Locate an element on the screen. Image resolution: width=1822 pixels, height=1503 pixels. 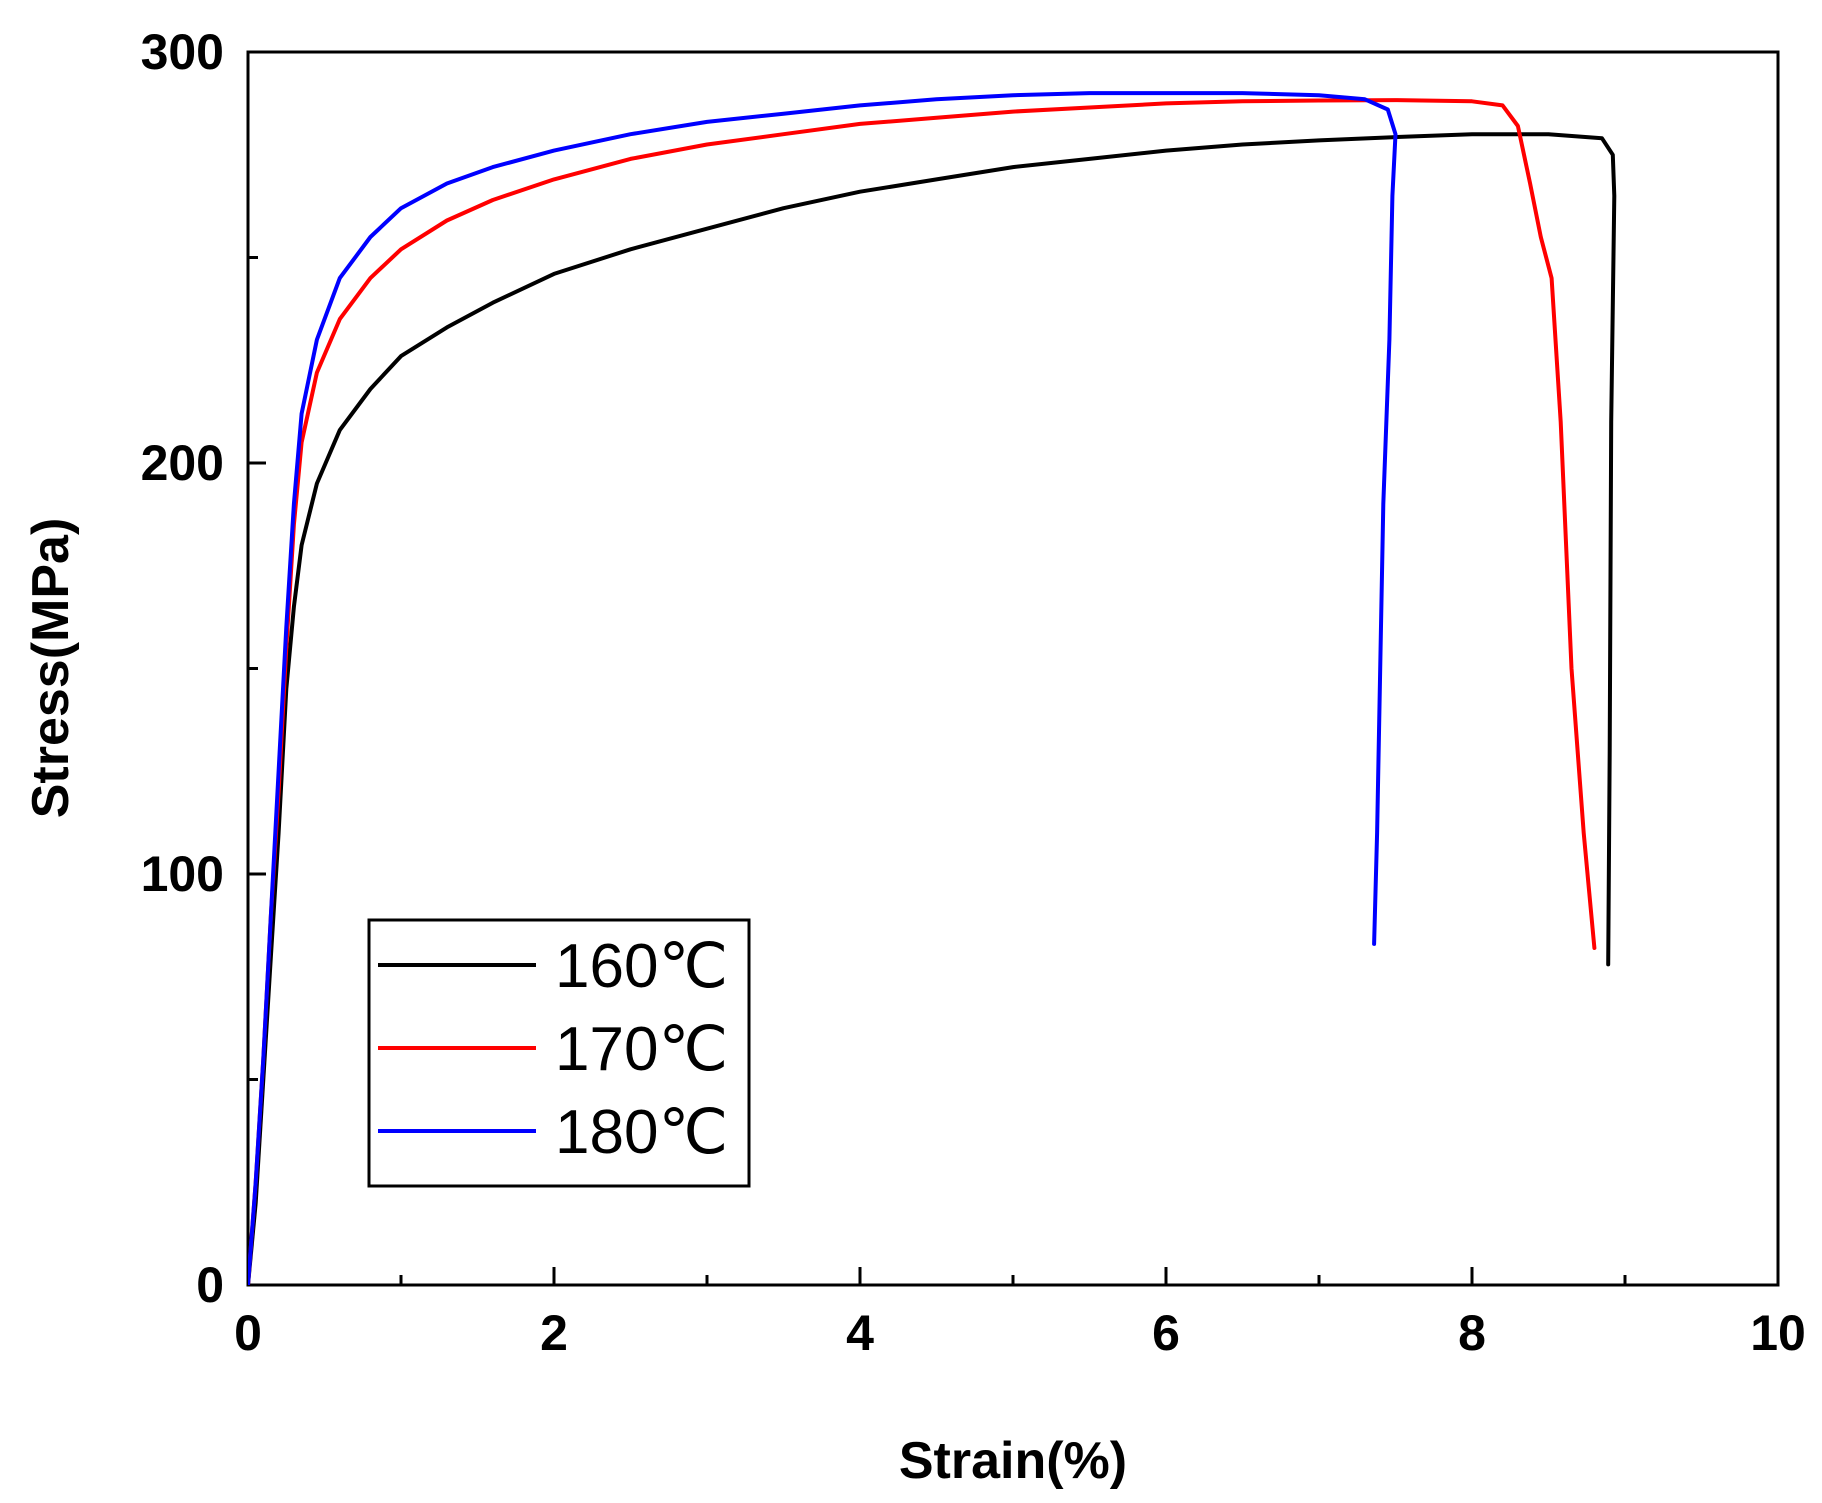
legend-label: 160℃ is located at coordinates (641, 966).